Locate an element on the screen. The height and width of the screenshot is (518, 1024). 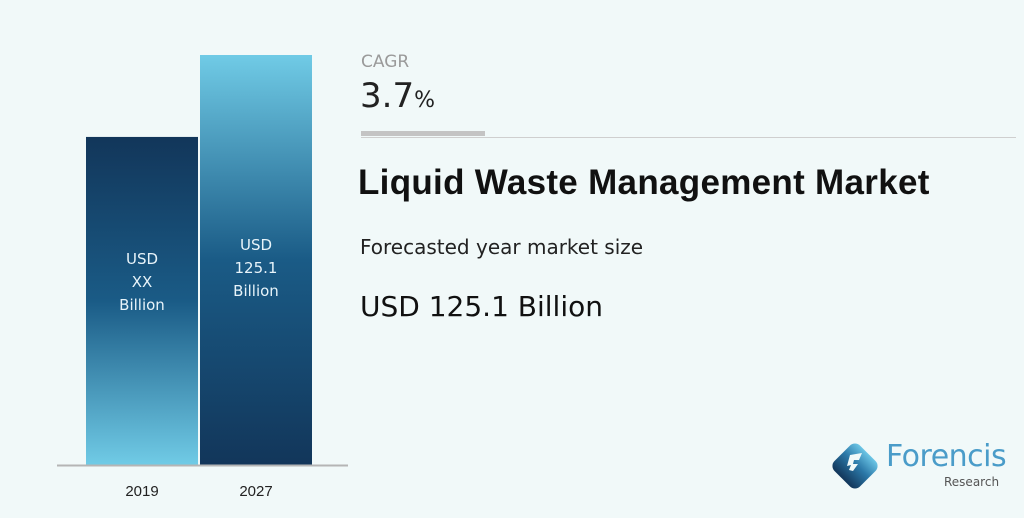
cagr-value: 3.7% is located at coordinates (397, 96).